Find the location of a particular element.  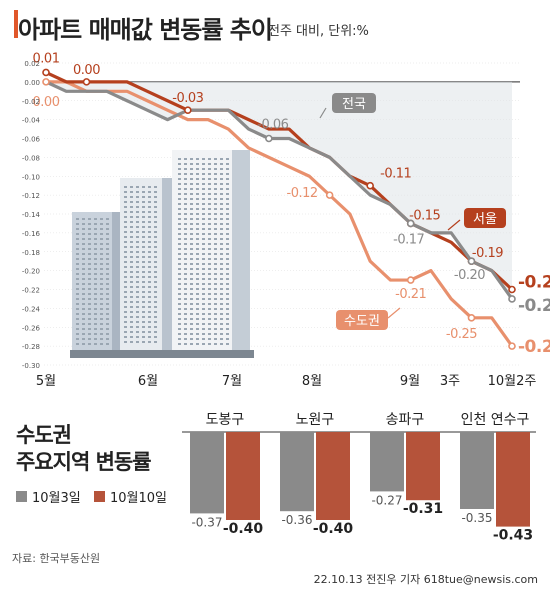

data-point is located at coordinates (410, 280).